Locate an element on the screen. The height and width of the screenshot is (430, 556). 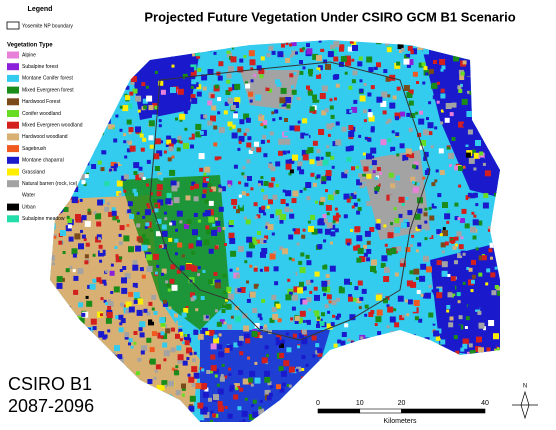
legend-label: Hardwood Forest is located at coordinates (41, 102).